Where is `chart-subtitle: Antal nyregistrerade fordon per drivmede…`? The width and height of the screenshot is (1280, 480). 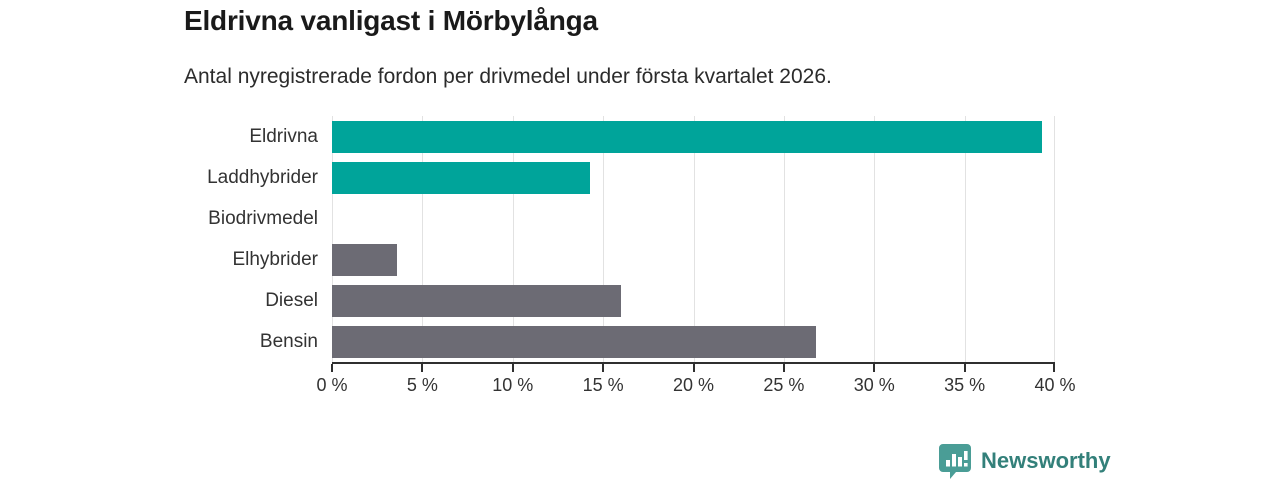
chart-subtitle: Antal nyregistrerade fordon per drivmede… is located at coordinates (508, 76).